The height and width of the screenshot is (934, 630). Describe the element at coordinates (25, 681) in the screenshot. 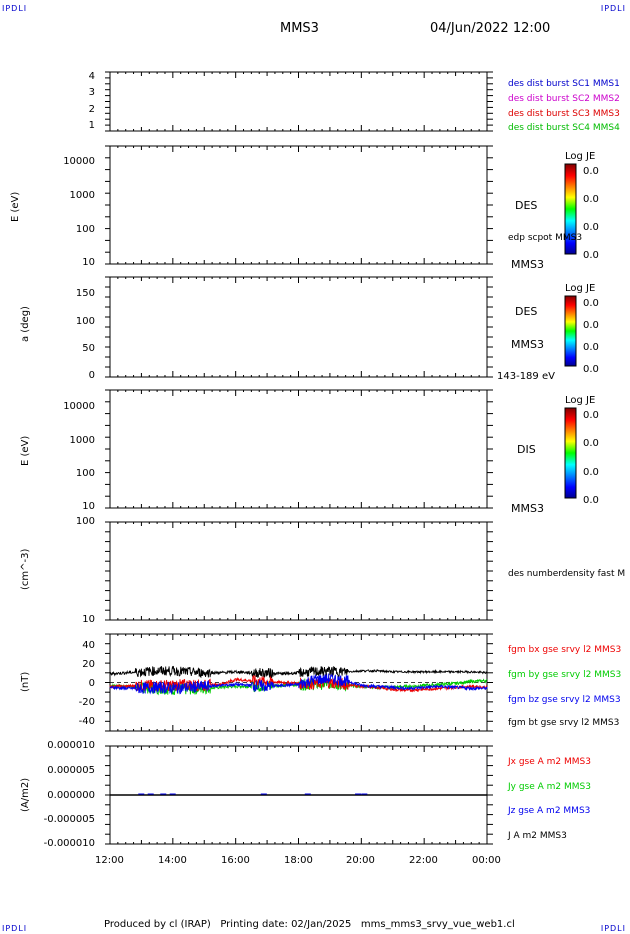

I see `ylabel-bfield: (nT)` at that location.